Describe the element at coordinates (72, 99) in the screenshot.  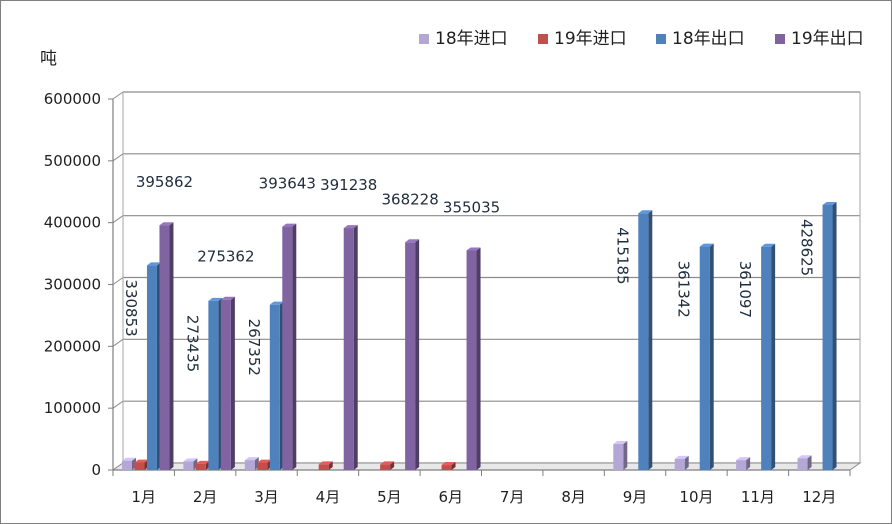
I see `y-tick-label: 600000` at that location.